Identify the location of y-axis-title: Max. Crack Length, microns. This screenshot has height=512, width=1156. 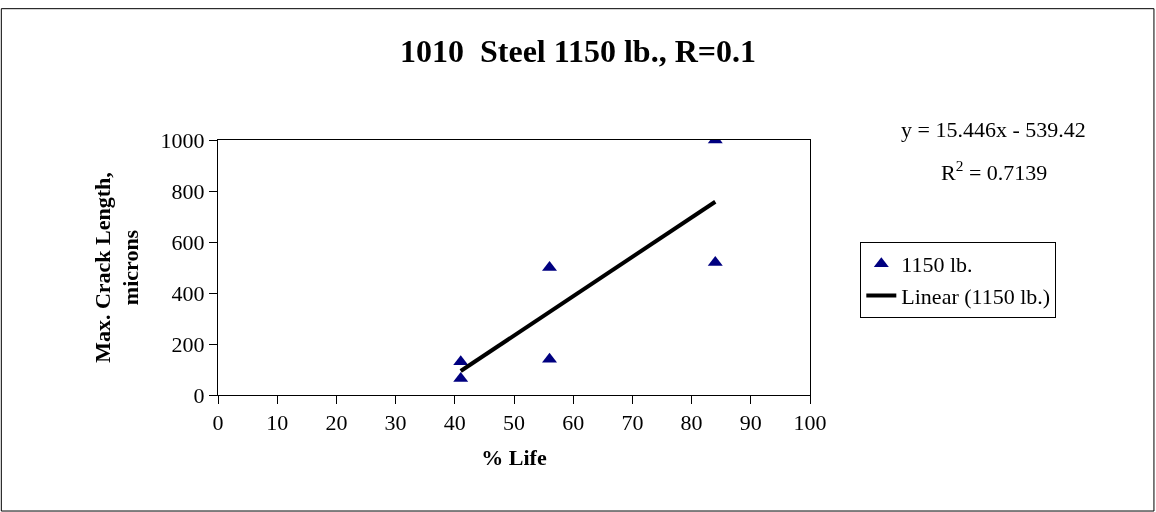
(116, 267).